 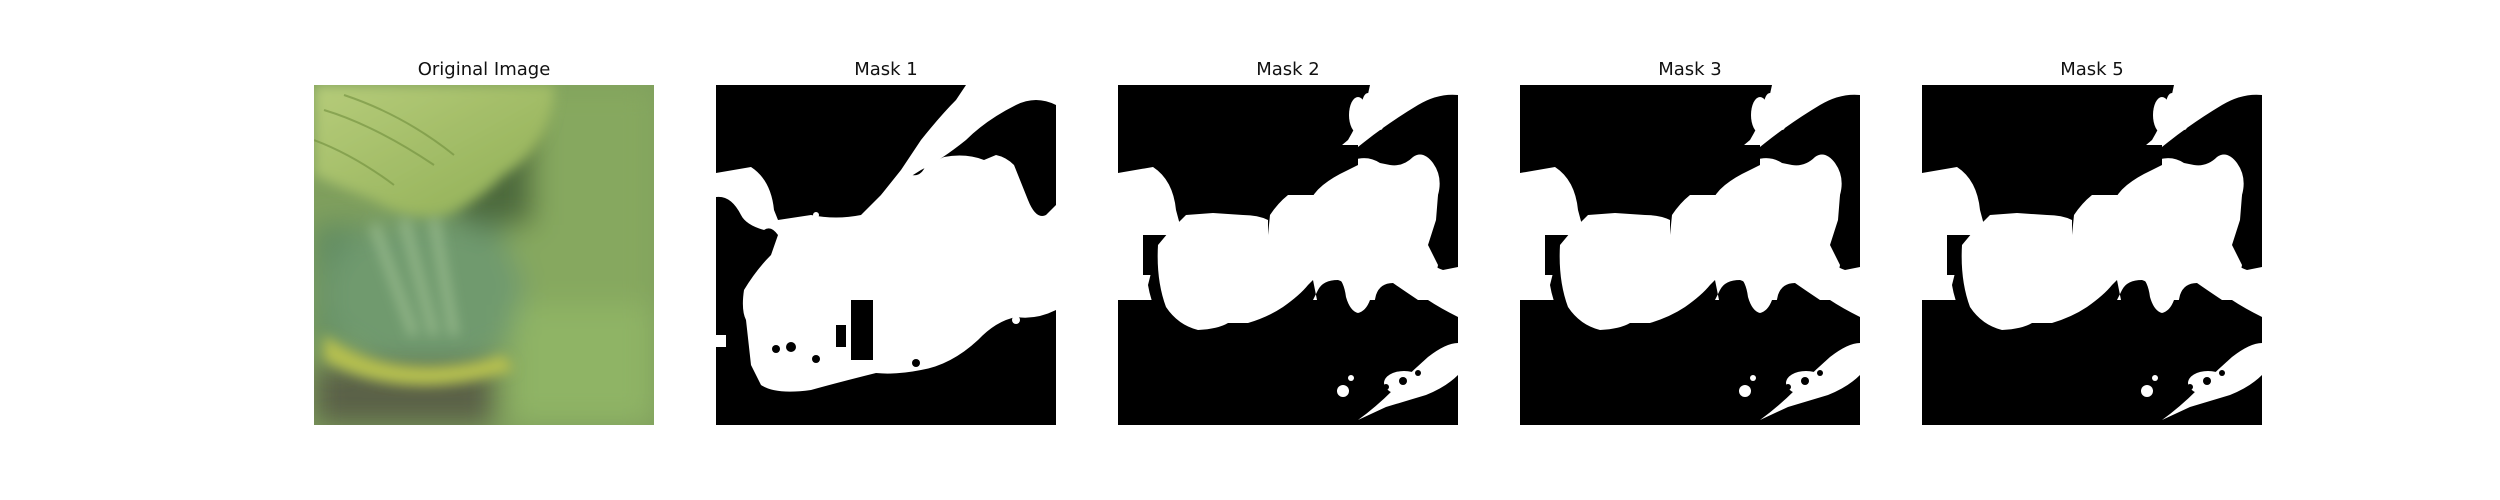 What do you see at coordinates (2092, 69) in the screenshot?
I see `panel-title: Mask 5` at bounding box center [2092, 69].